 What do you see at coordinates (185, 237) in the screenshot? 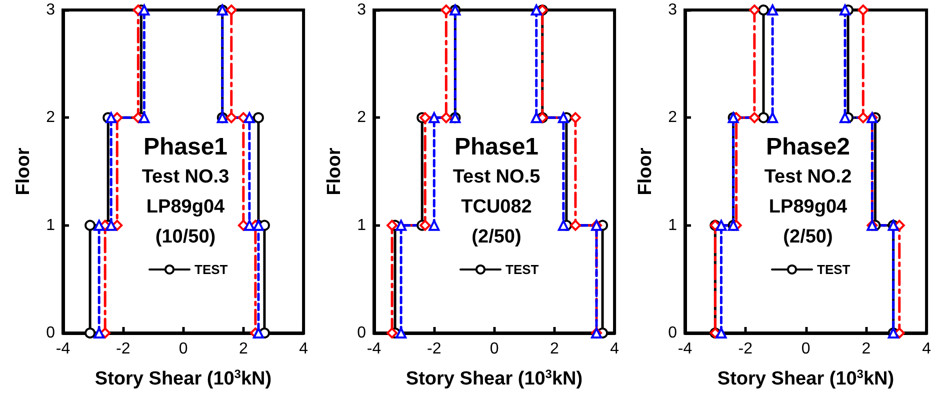
I see `annotation: (10/50)` at bounding box center [185, 237].